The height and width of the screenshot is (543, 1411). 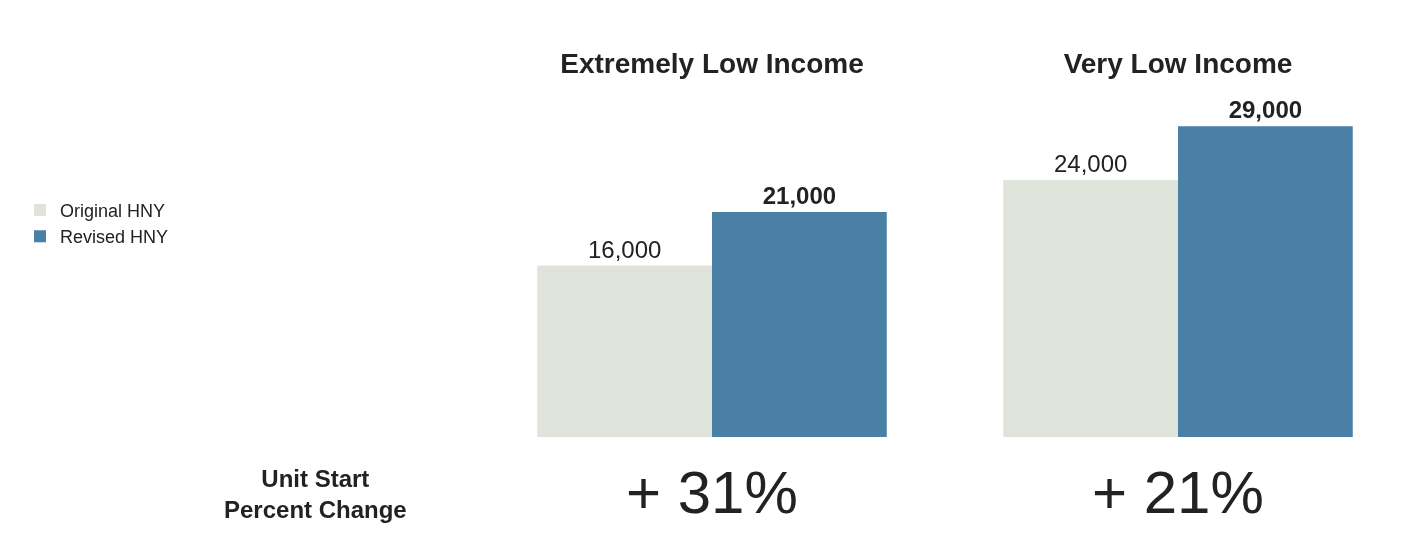 I want to click on data-label: 21,000, so click(x=799, y=196).